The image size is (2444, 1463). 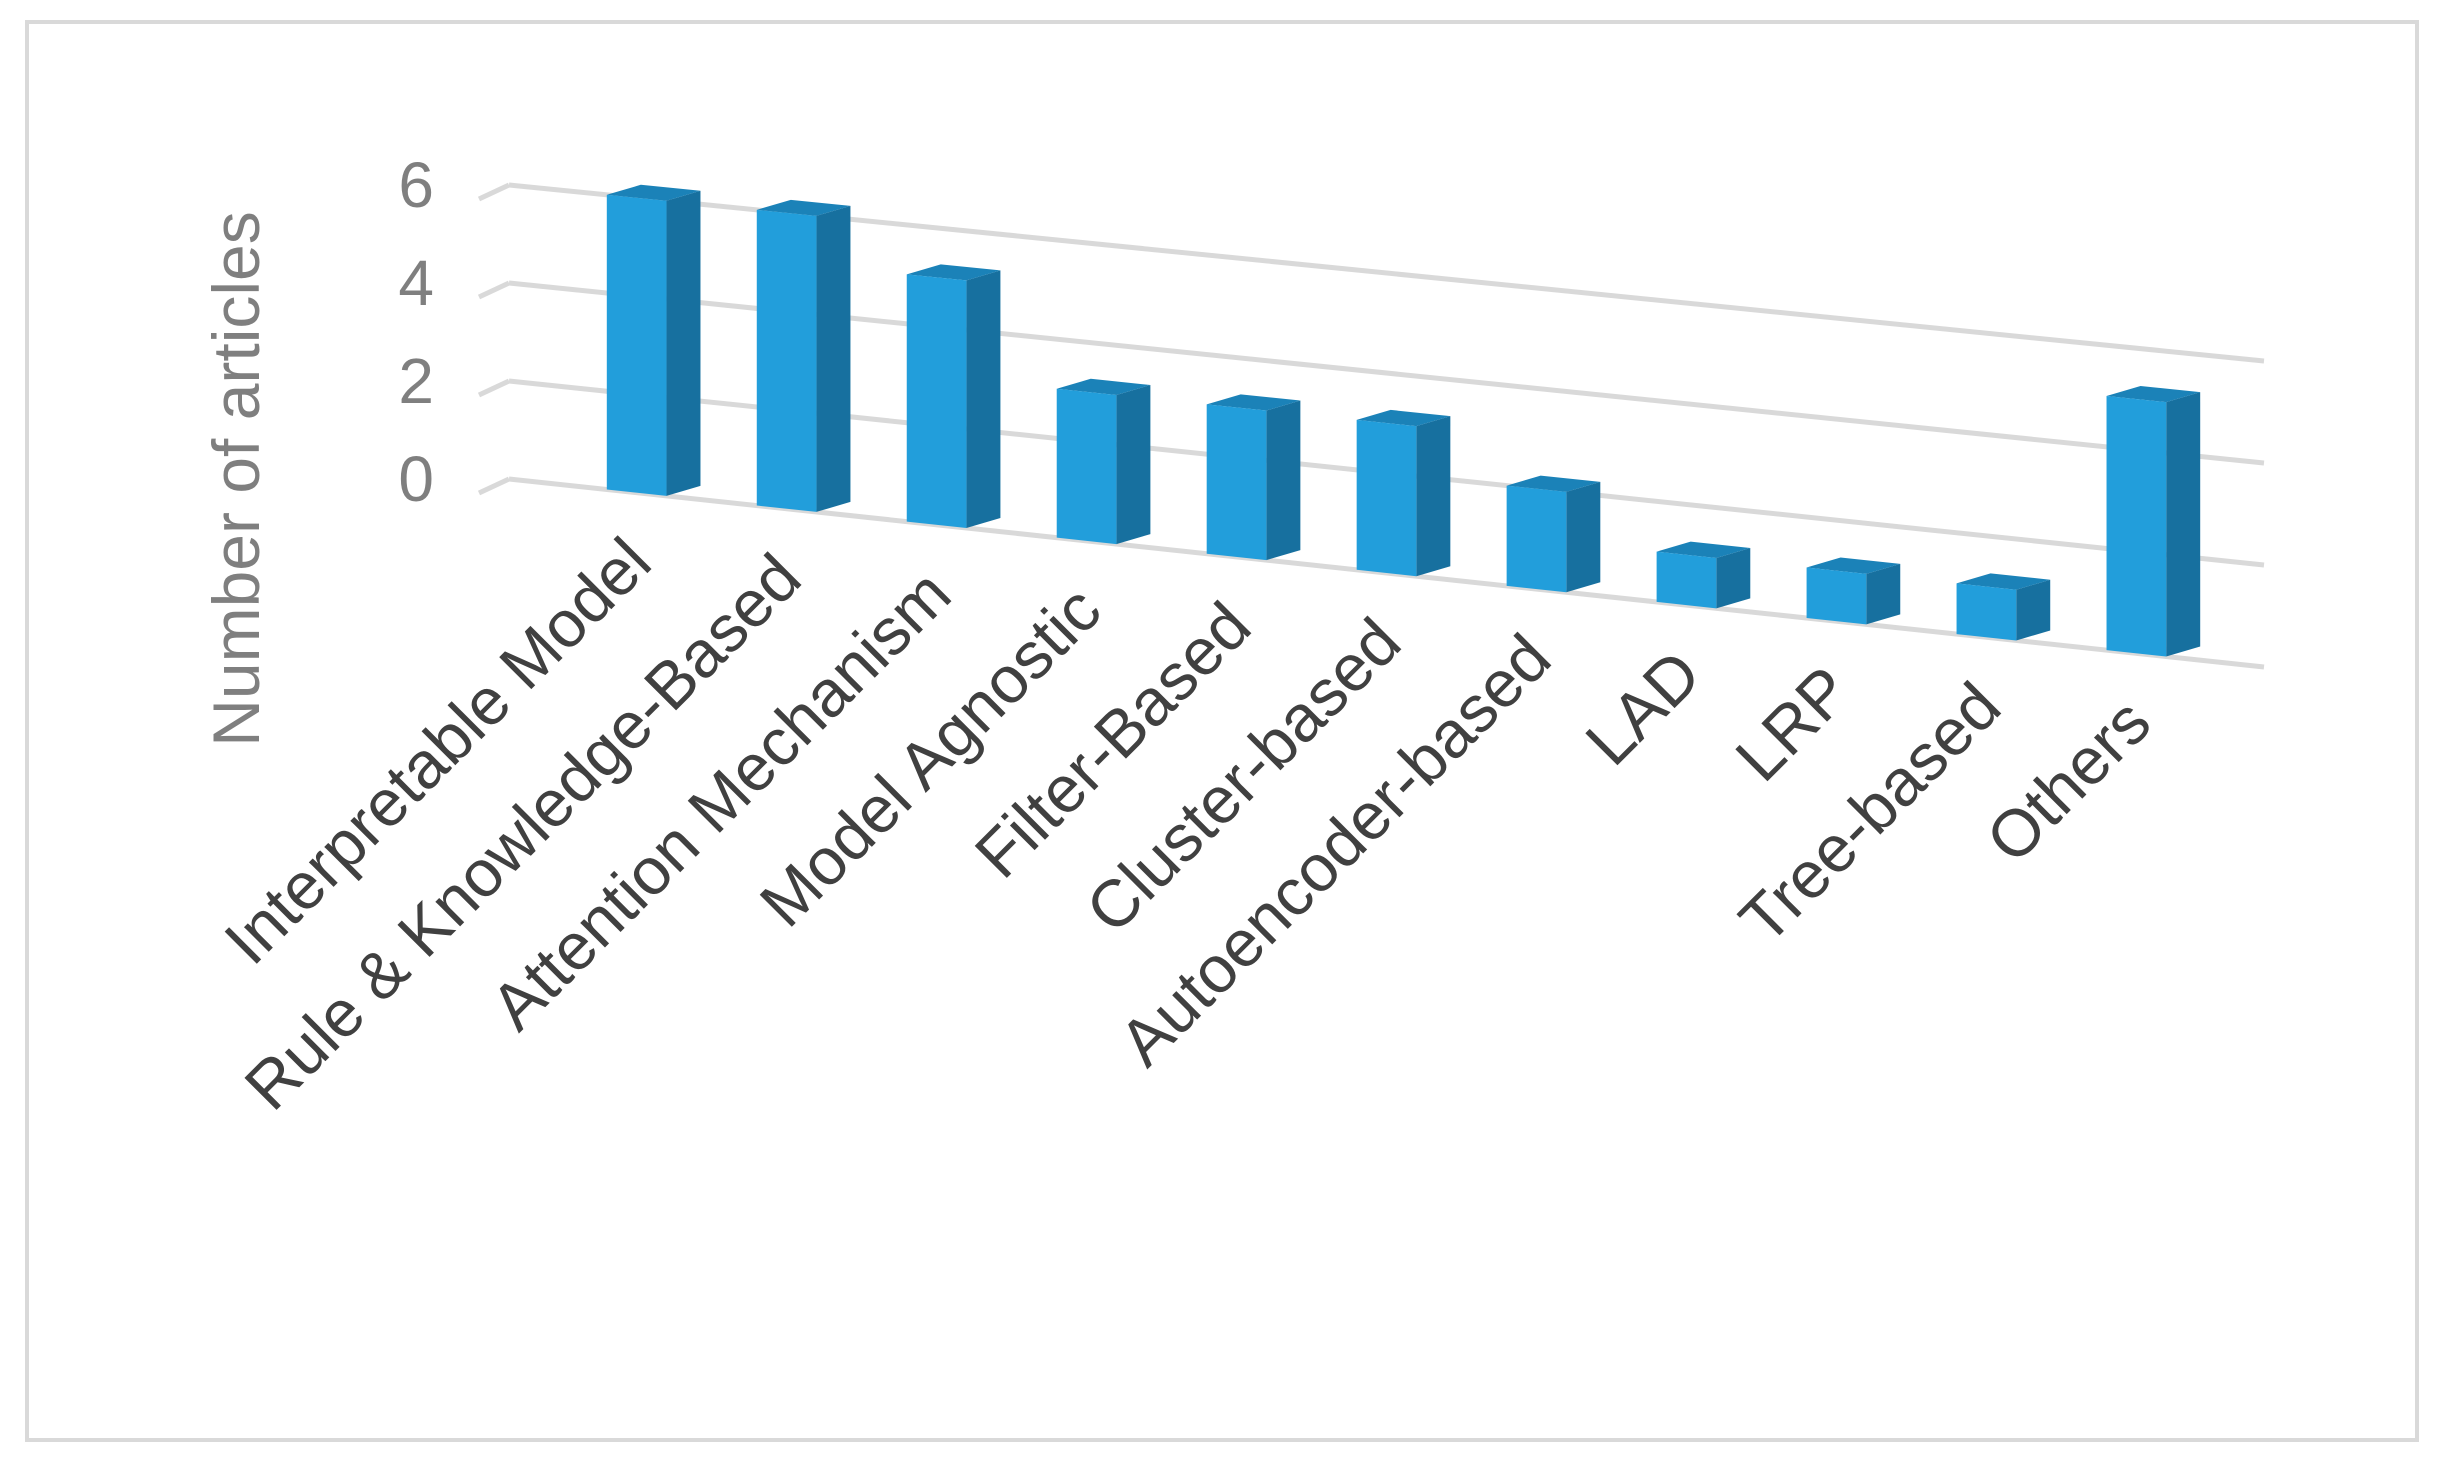 What do you see at coordinates (416, 283) in the screenshot?
I see `y-tick-label: 4` at bounding box center [416, 283].